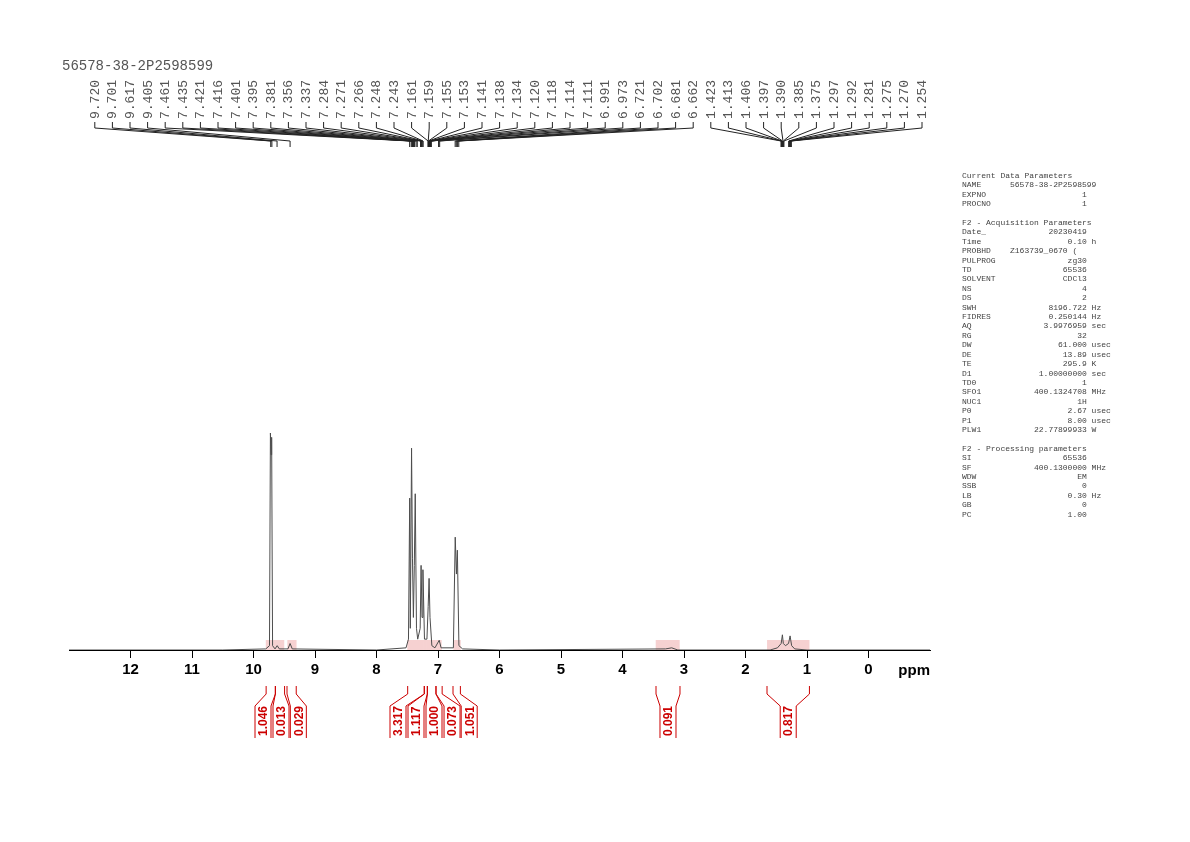 This screenshot has width=1190, height=842. What do you see at coordinates (148, 99) in the screenshot?
I see `annotation: 9.405` at bounding box center [148, 99].